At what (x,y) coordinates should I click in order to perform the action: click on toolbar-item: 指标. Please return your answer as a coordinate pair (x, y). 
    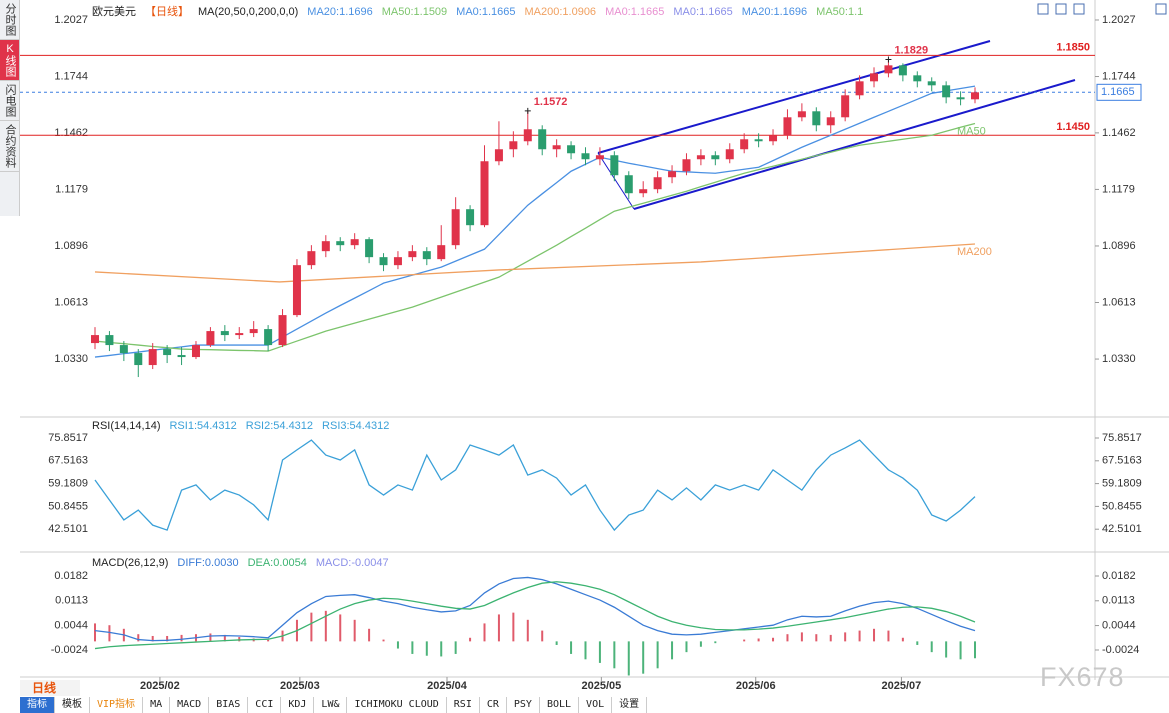
    Looking at the image, I should click on (37, 705).